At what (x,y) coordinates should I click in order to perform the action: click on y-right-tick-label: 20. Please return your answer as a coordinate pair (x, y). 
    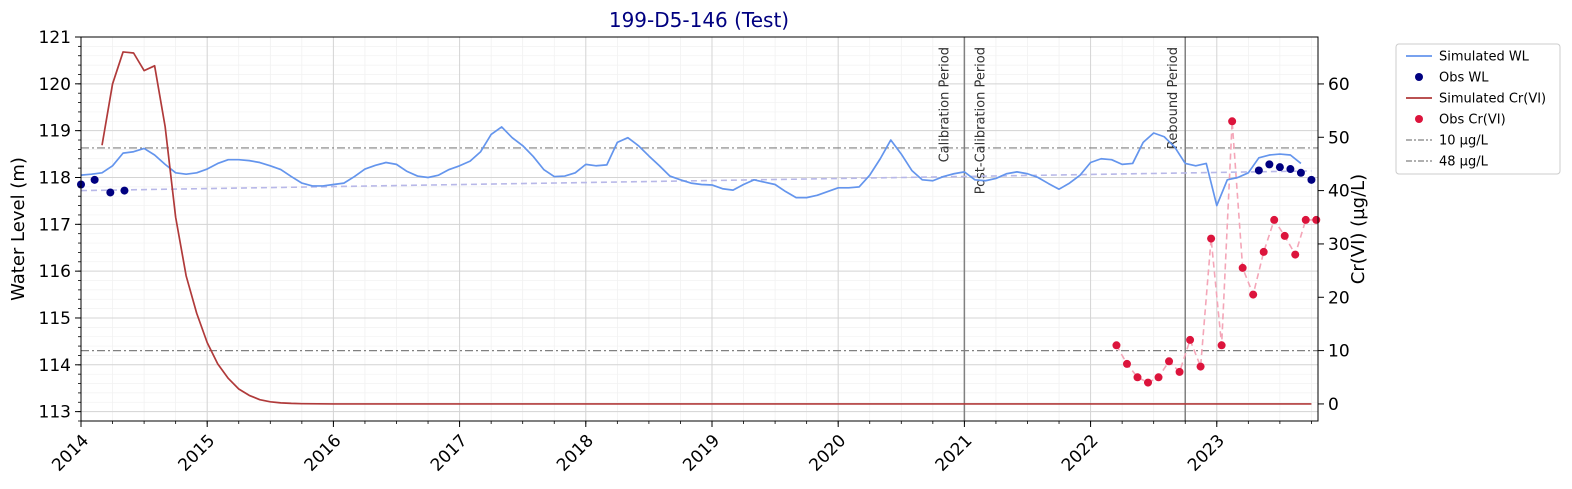
    Looking at the image, I should click on (1339, 298).